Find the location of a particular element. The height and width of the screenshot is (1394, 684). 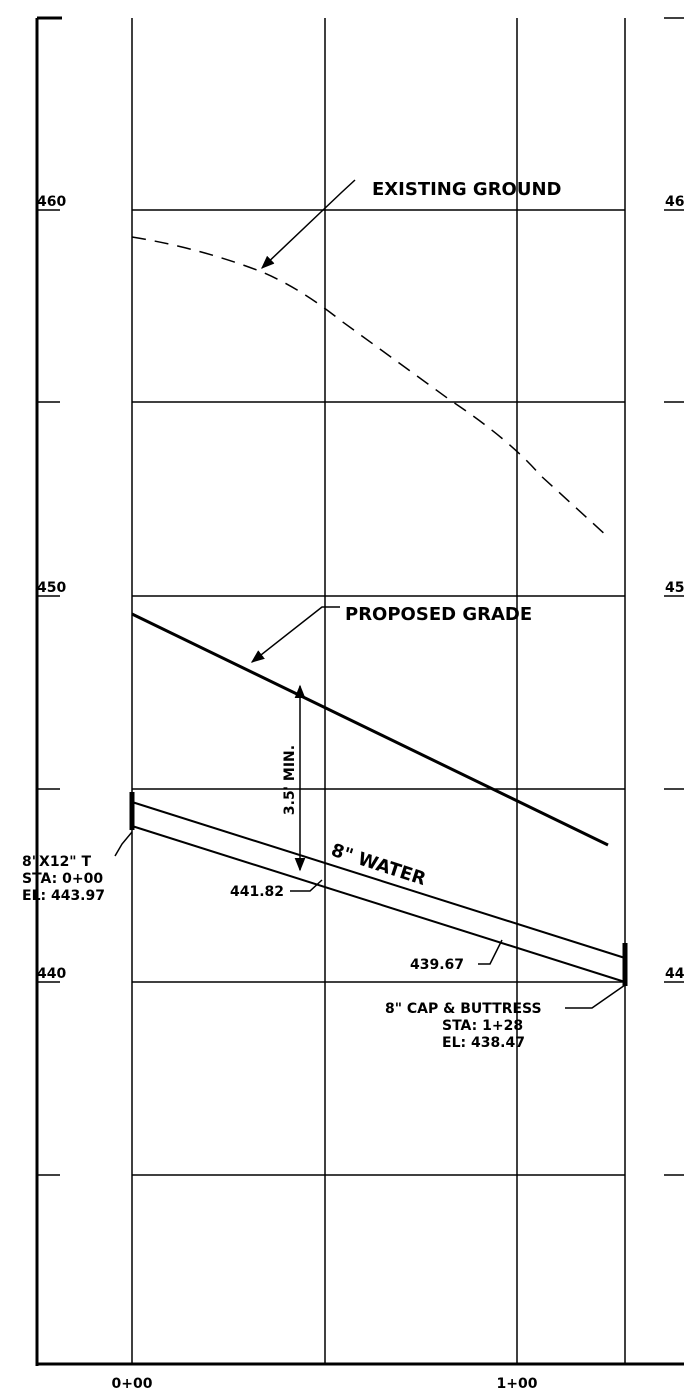

pipe-bottom is located at coordinates (378, 904).